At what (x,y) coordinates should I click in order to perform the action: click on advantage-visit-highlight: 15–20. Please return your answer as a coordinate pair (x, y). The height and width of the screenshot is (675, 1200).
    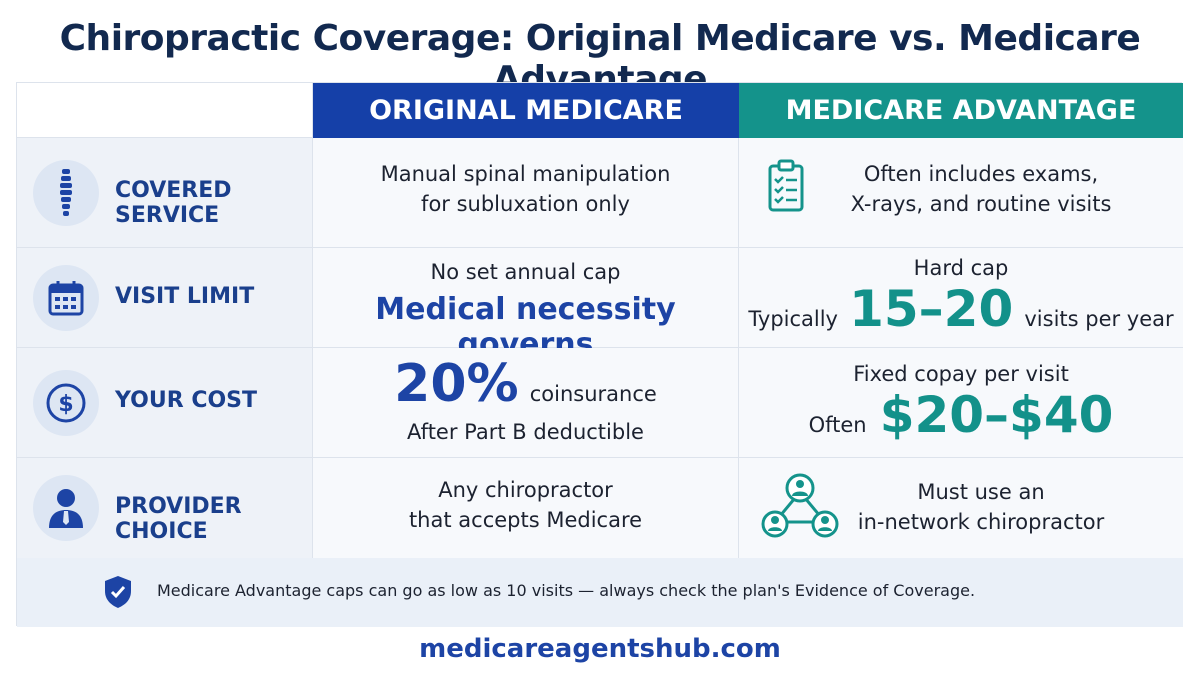
    Looking at the image, I should click on (931, 309).